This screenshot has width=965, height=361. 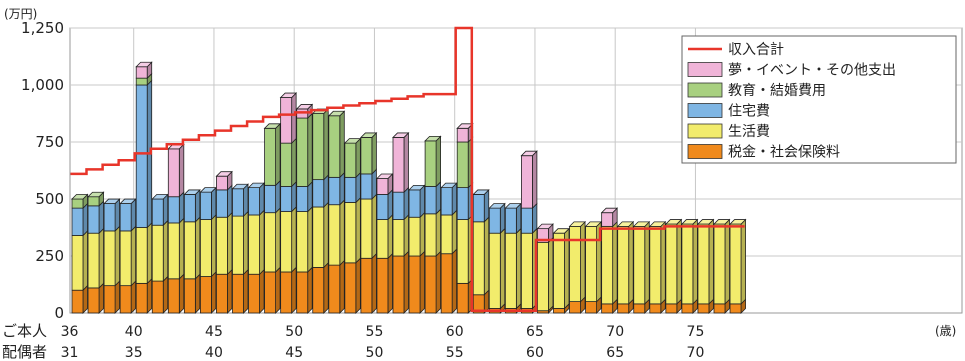 What do you see at coordinates (24, 331) in the screenshot?
I see `row-label-self: ご本人` at bounding box center [24, 331].